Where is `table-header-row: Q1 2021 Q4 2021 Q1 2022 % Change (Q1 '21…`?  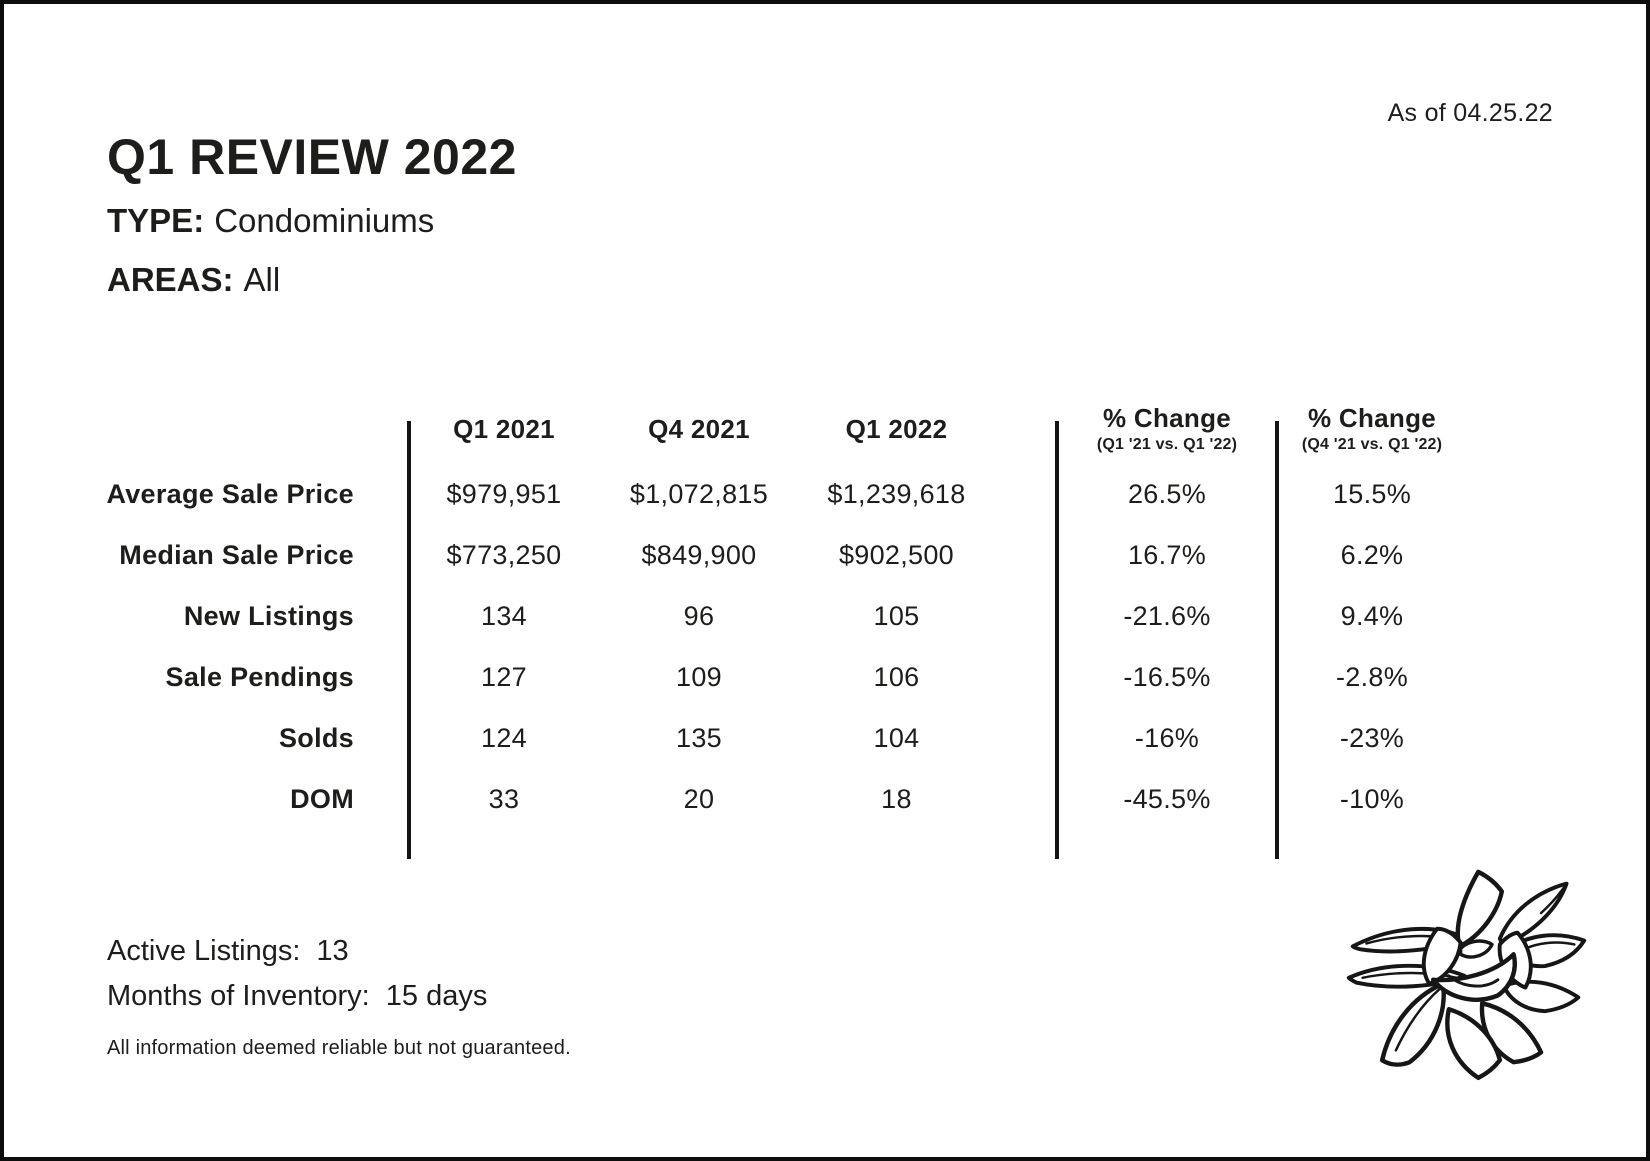
table-header-row: Q1 2021 Q4 2021 Q1 2022 % Change (Q1 '21… is located at coordinates (735, 429).